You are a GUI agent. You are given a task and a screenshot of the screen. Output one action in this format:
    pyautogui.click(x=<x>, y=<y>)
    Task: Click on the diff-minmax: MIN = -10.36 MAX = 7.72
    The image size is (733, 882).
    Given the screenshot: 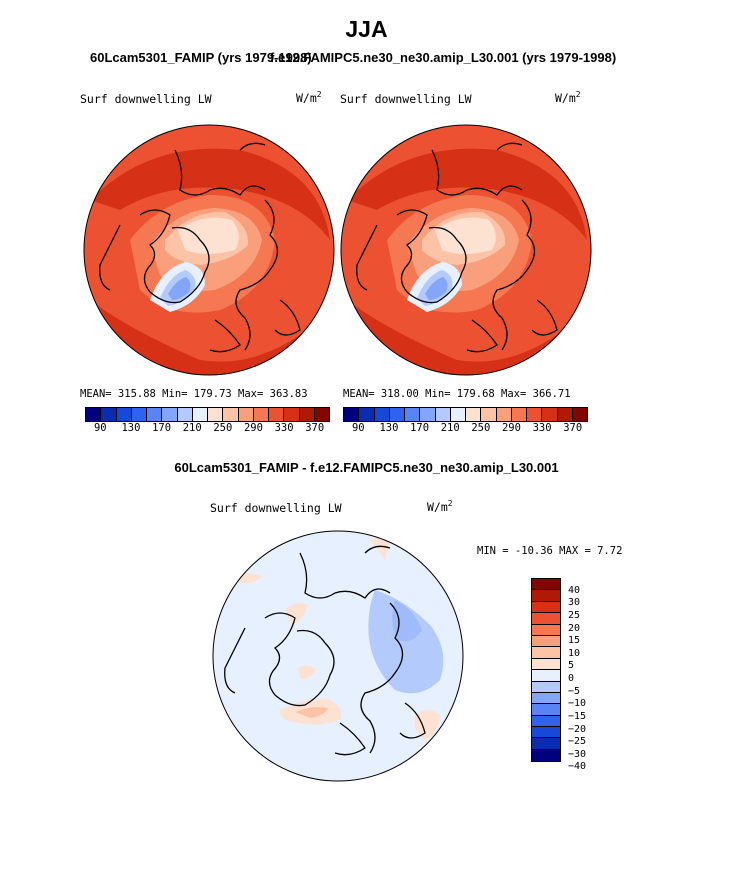 What is the action you would take?
    pyautogui.click(x=550, y=551)
    